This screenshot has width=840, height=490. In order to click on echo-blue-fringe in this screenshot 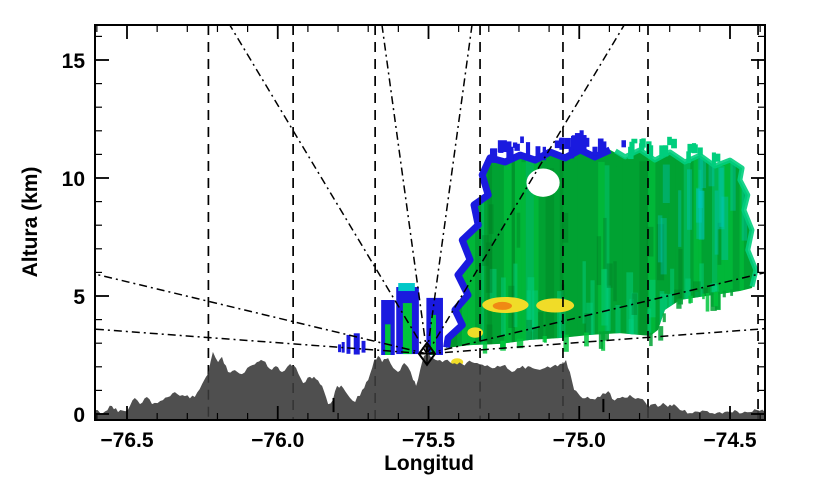, I will do `click(527, 247)`.